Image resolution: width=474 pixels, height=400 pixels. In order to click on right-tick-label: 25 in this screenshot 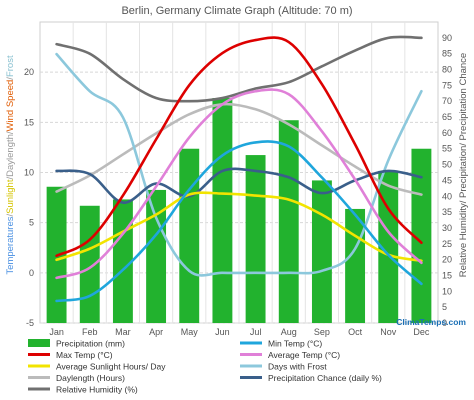, I will do `click(447, 244)`.